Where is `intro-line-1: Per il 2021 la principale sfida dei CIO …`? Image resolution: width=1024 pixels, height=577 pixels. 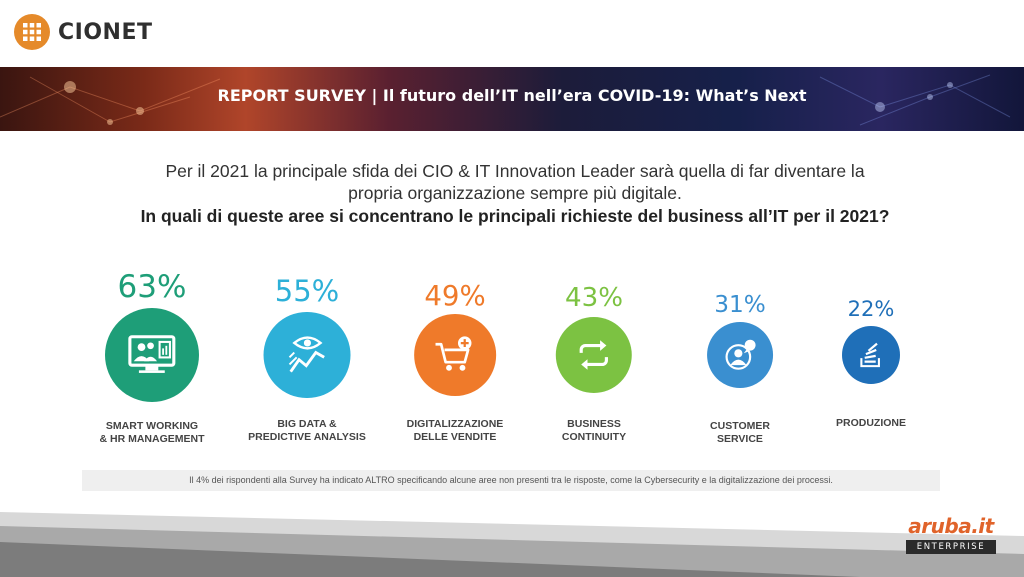 intro-line-1: Per il 2021 la principale sfida dei CIO … is located at coordinates (515, 171).